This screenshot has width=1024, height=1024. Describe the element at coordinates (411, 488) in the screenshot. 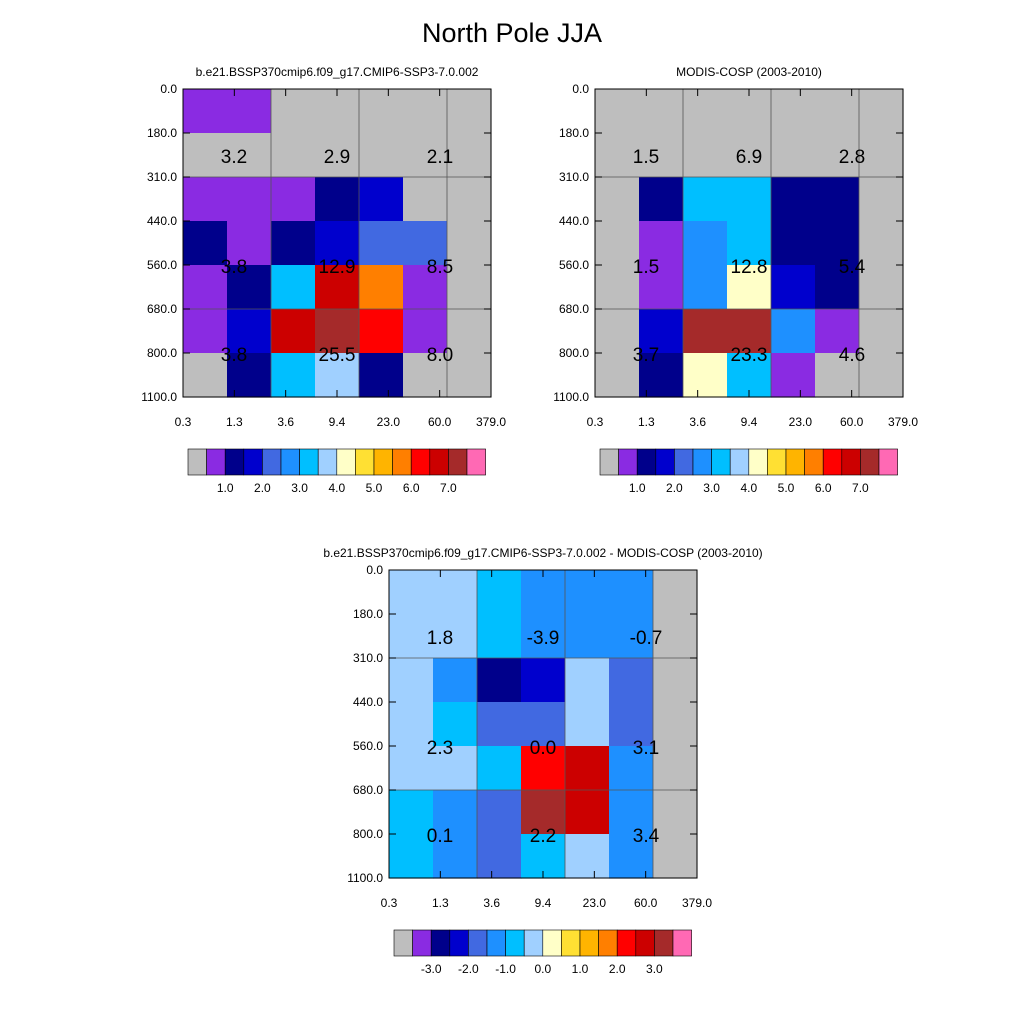

I see `colorbar-label: 6.0` at that location.